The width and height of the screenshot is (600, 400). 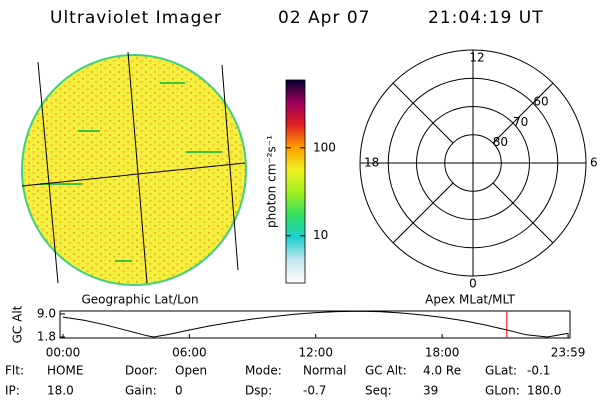 I want to click on polar-ring, so click(x=473, y=163).